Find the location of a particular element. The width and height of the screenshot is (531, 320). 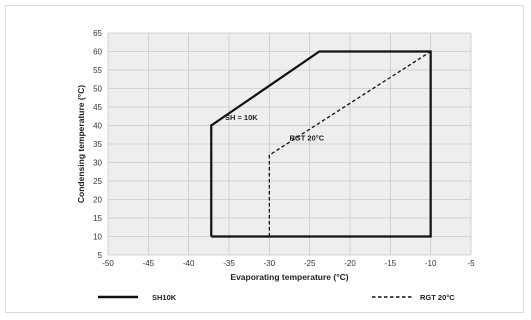

y-tick-label: 65 is located at coordinates (97, 33).